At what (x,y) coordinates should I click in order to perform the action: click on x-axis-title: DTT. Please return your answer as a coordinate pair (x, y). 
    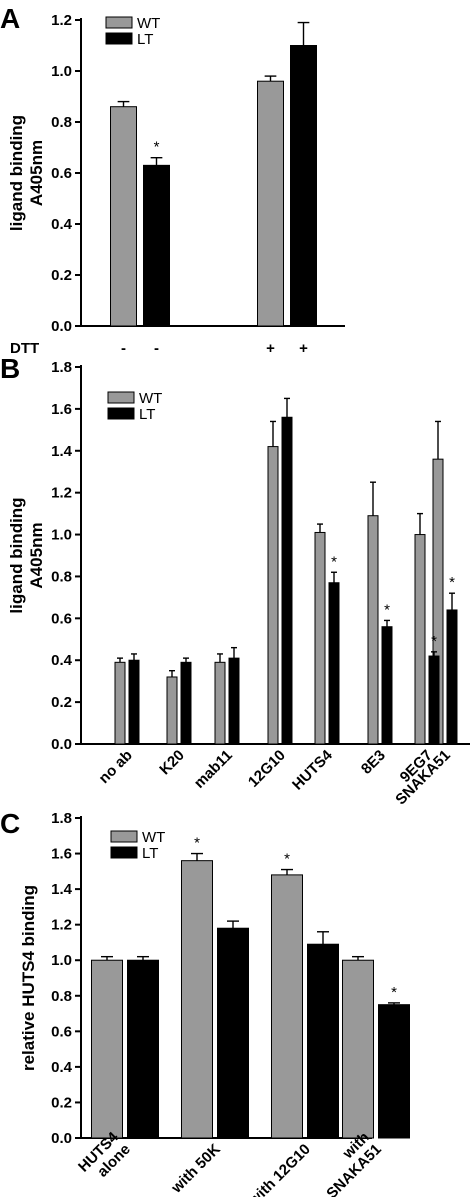
    Looking at the image, I should click on (24, 348).